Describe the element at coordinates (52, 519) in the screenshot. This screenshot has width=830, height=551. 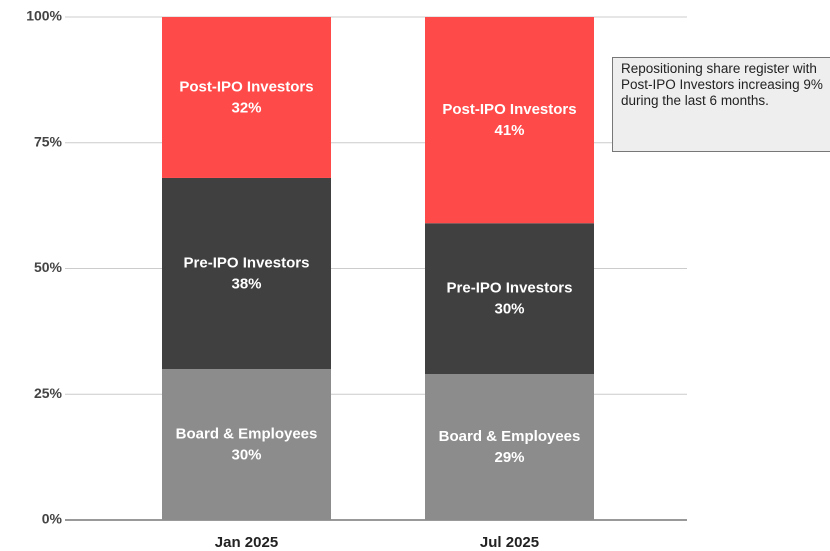
I see `y-tick-label: 0%` at that location.